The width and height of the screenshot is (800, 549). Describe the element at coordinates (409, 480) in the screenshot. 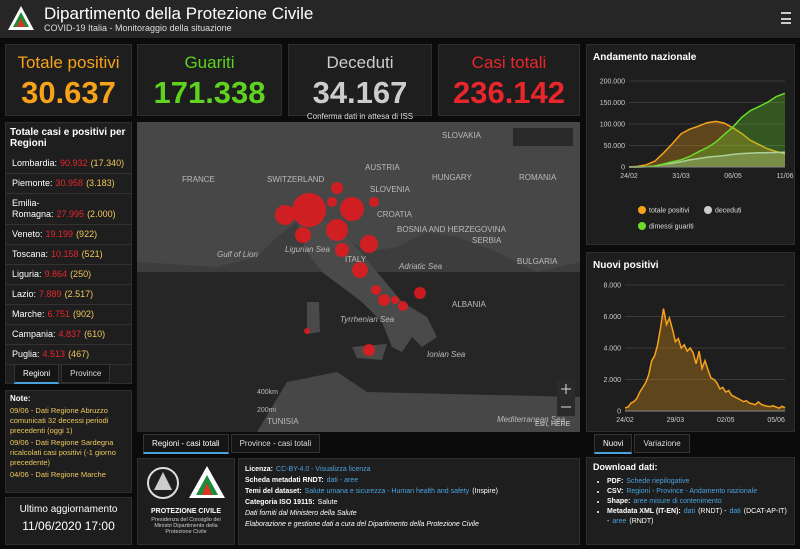

I see `text-line: Scheda metadati RNDT: dati - aree` at that location.